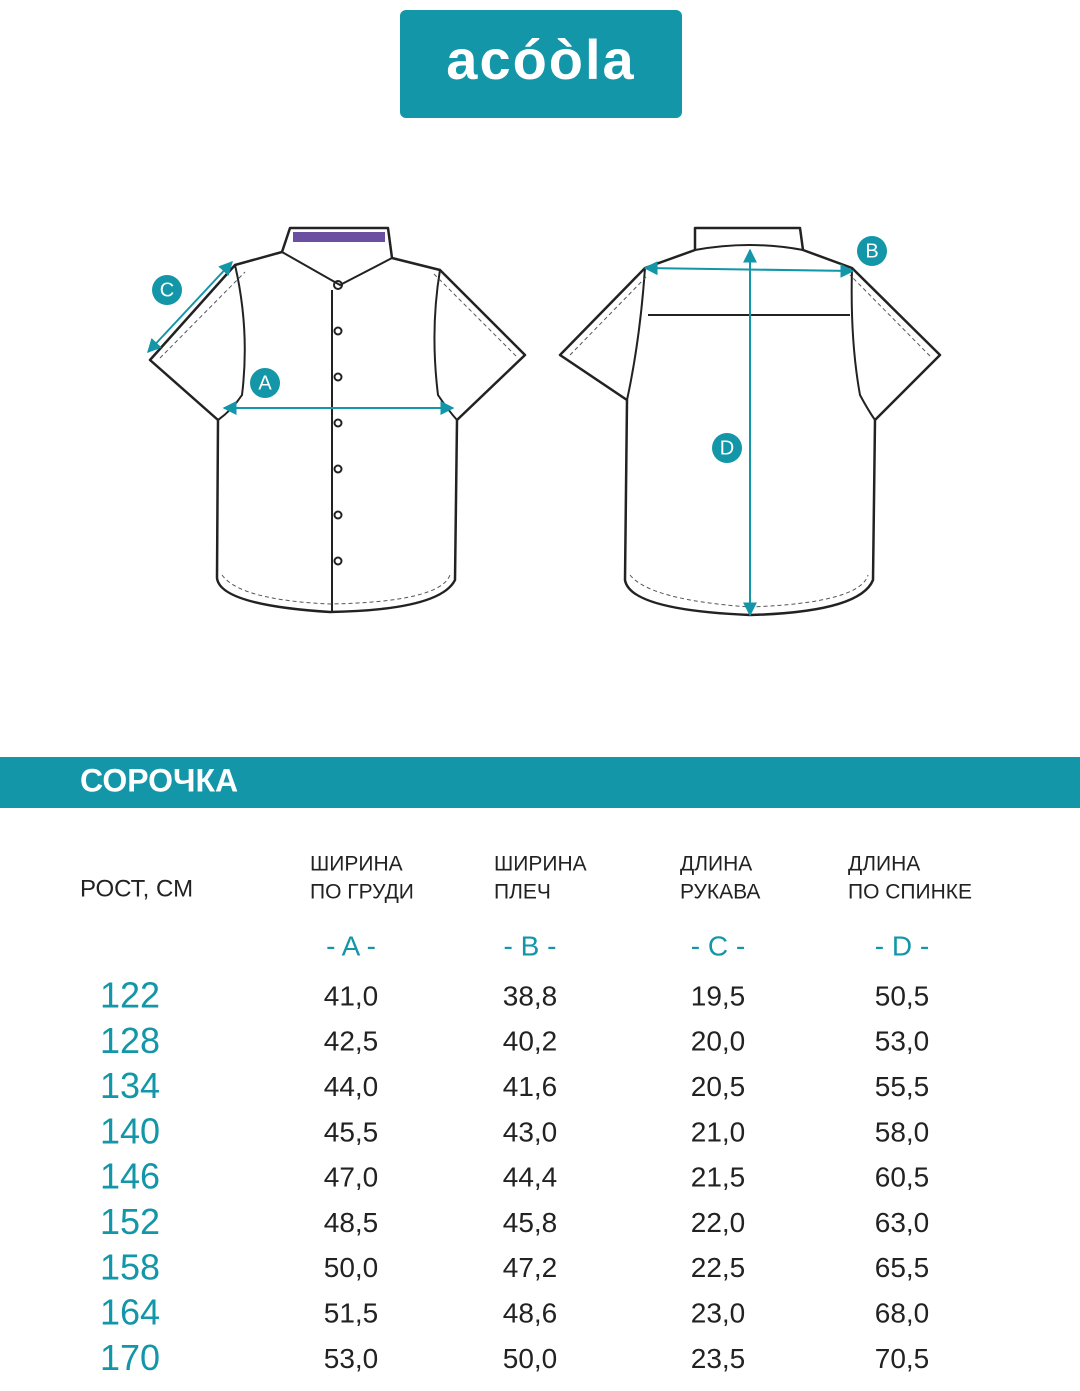 This screenshot has height=1391, width=1080. I want to click on size-value: 48,5, so click(351, 1222).